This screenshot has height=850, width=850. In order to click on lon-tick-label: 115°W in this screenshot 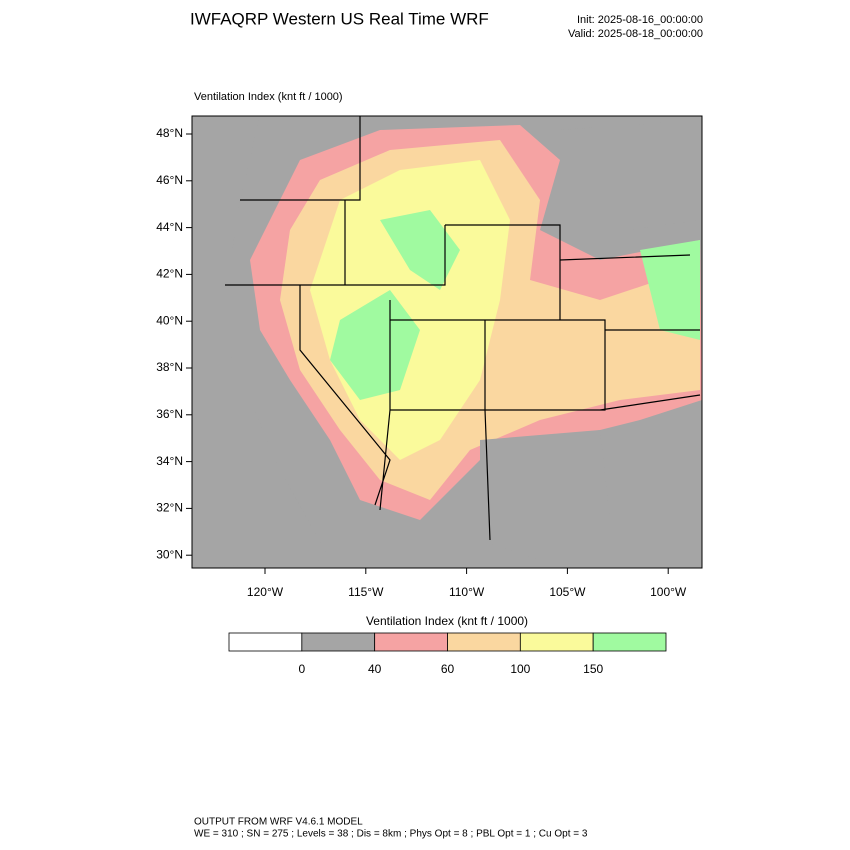, I will do `click(366, 592)`.